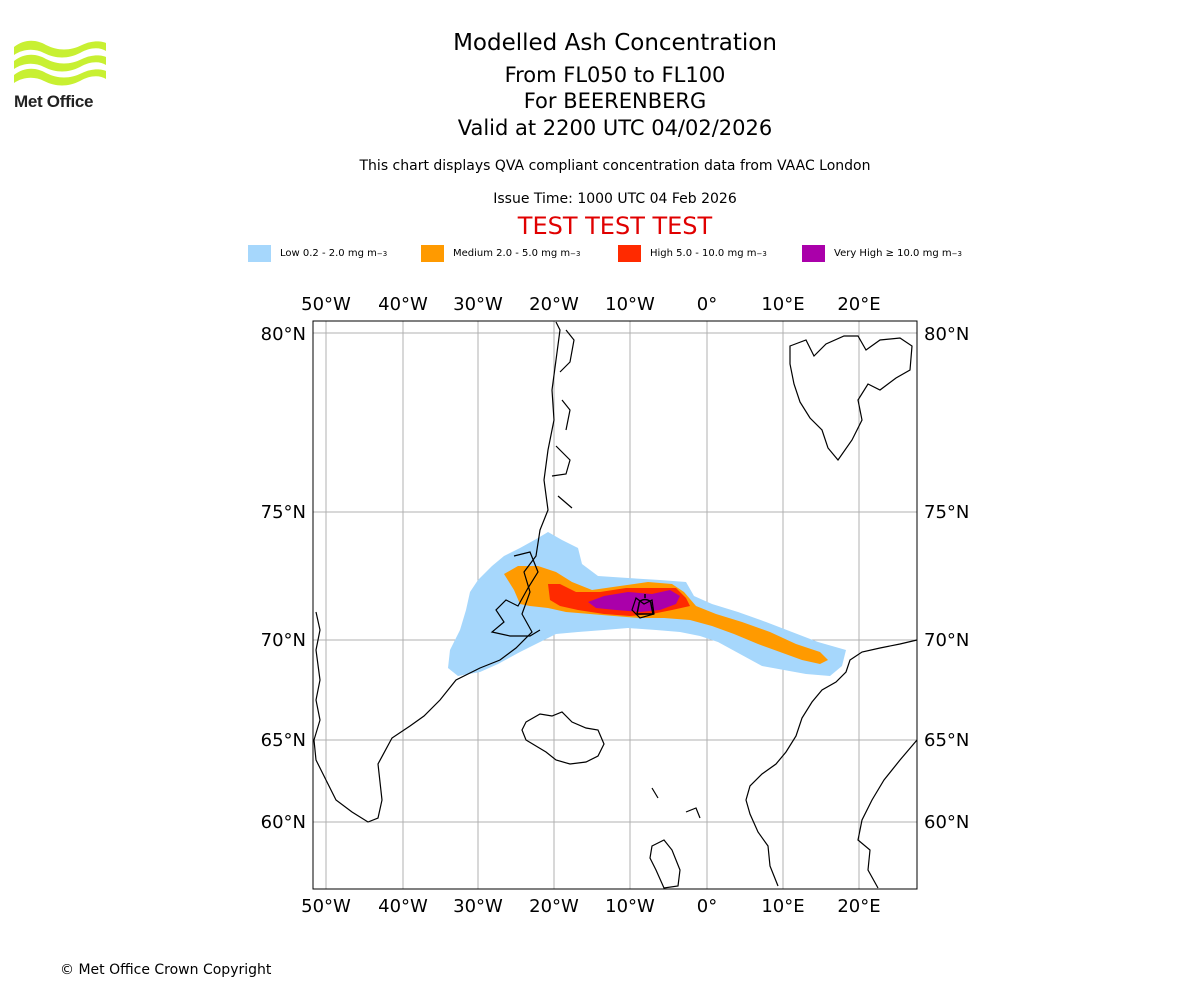 This screenshot has height=1000, width=1200. I want to click on lat-tick-right: 70°N, so click(946, 640).